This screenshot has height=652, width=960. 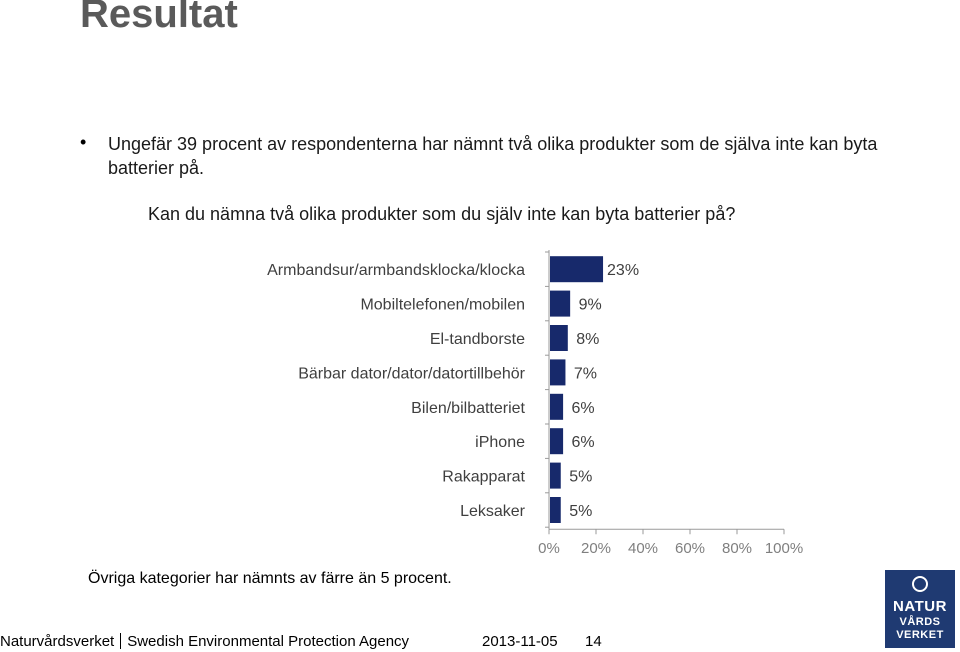 I want to click on value-label: 9%, so click(x=590, y=305).